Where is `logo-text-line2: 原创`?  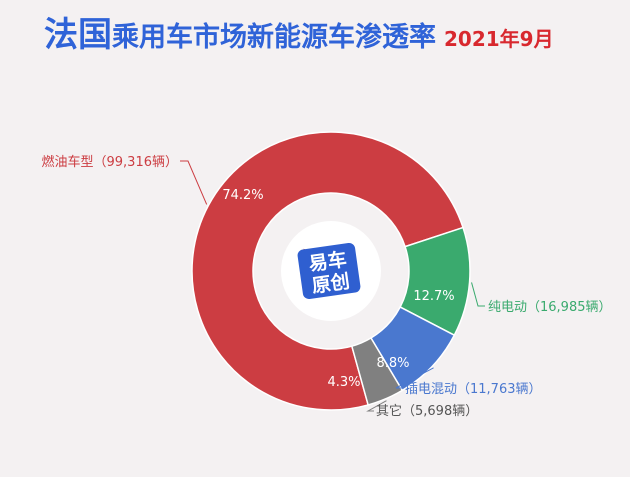 logo-text-line2: 原创 is located at coordinates (330, 283).